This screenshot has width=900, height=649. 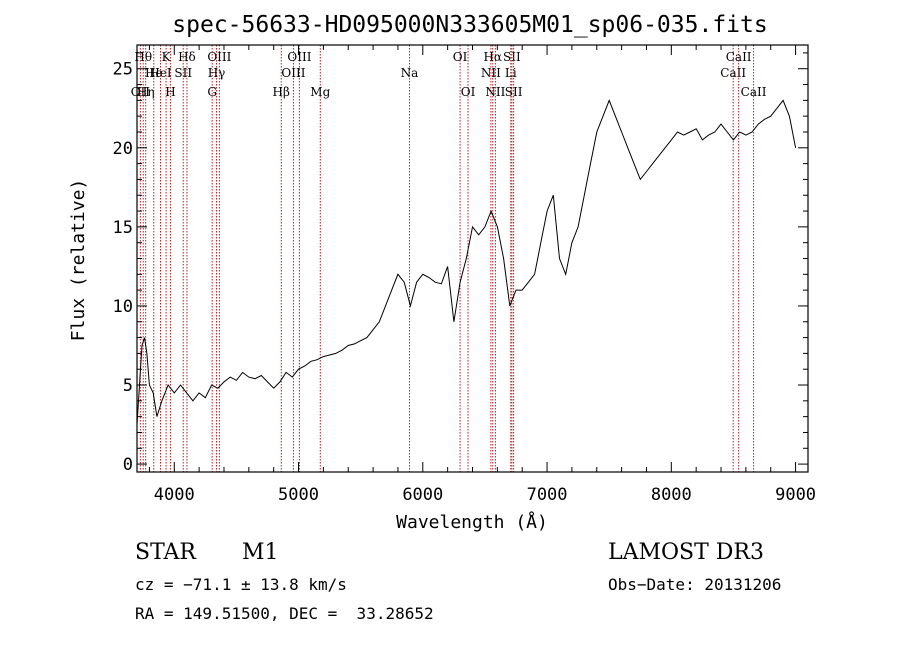 What do you see at coordinates (128, 386) in the screenshot?
I see `y-tick-label: 5` at bounding box center [128, 386].